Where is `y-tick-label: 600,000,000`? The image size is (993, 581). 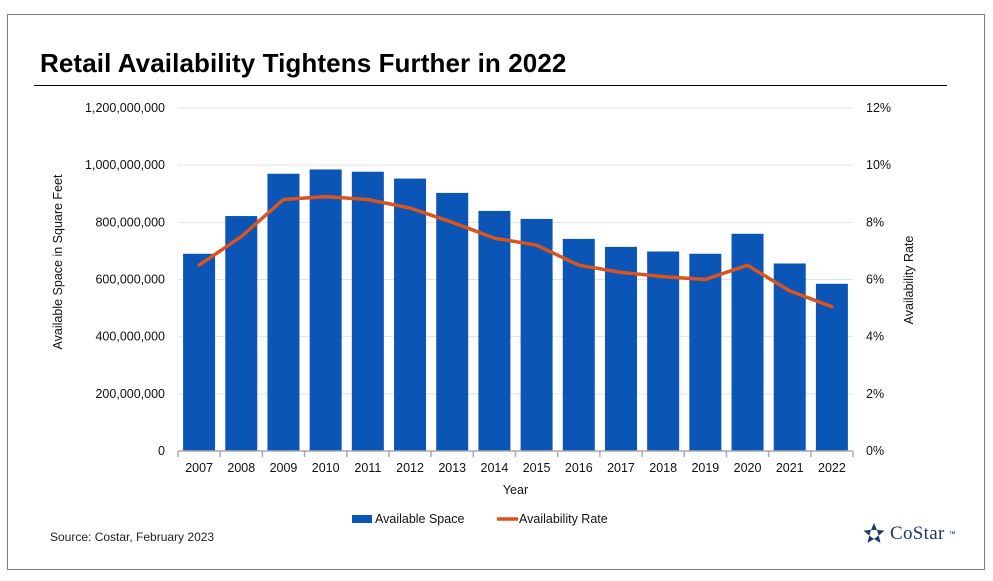 y-tick-label: 600,000,000 is located at coordinates (130, 280).